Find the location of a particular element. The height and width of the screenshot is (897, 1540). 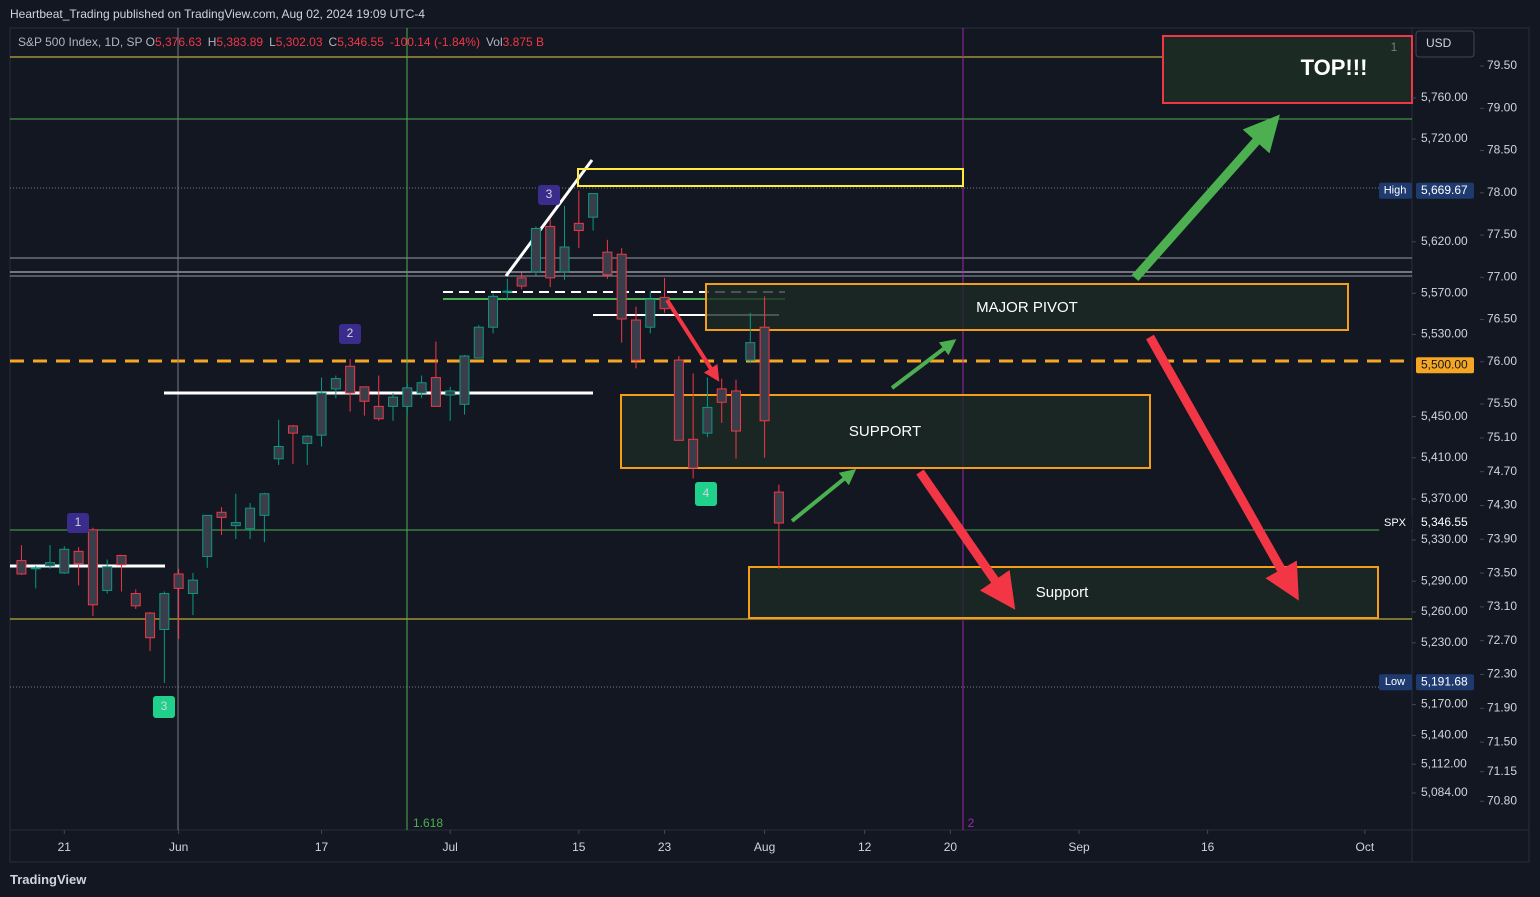

price-label: 5,500.00 is located at coordinates (1444, 364).